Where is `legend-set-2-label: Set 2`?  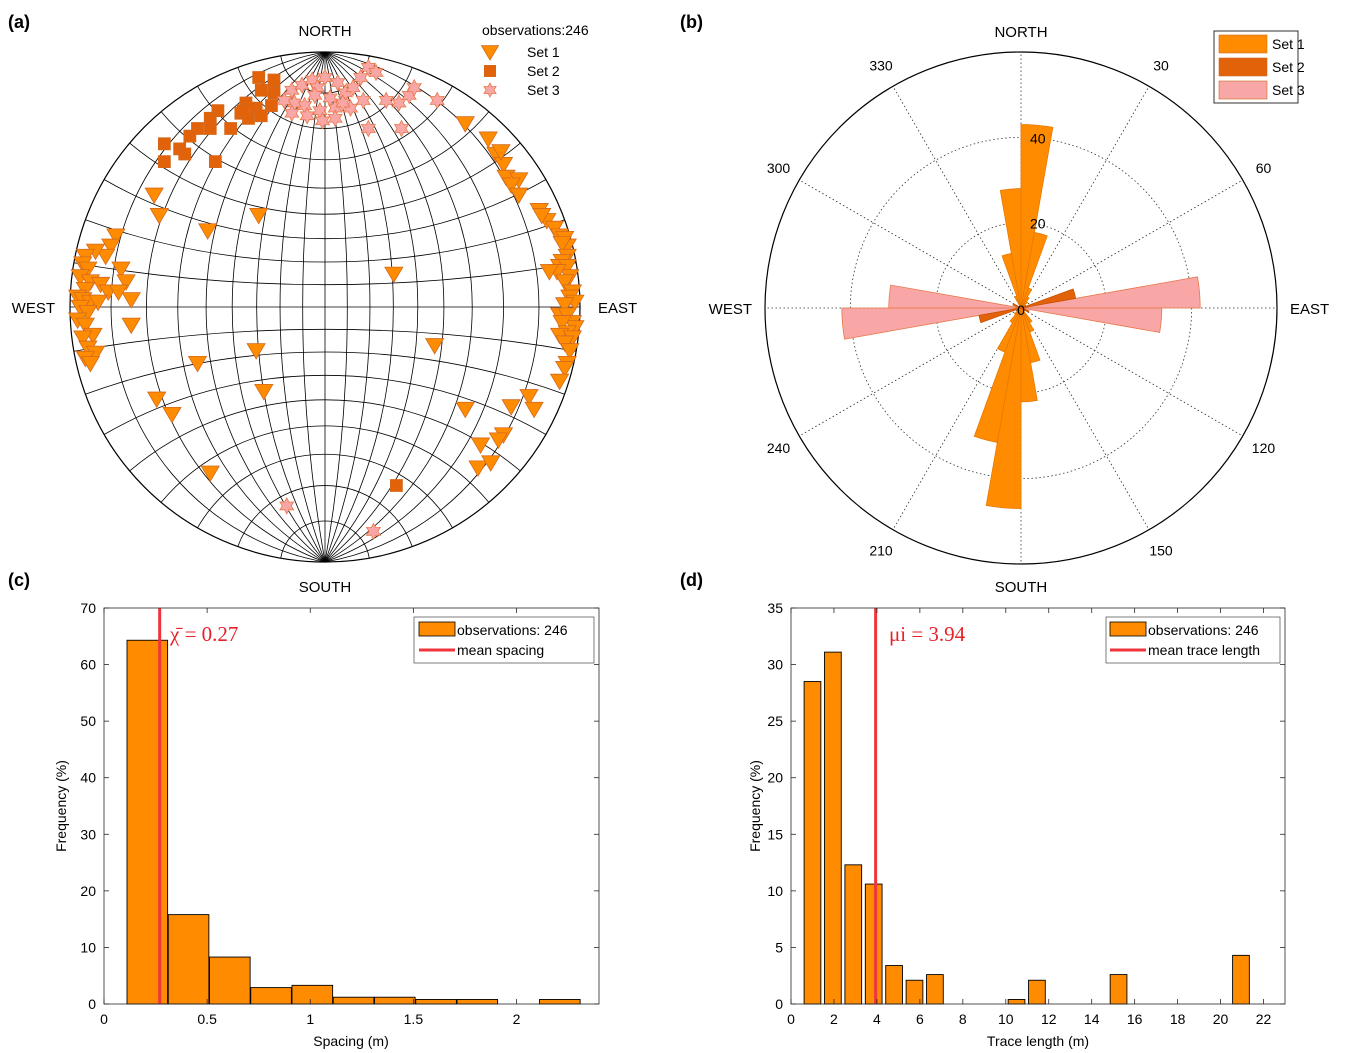 legend-set-2-label: Set 2 is located at coordinates (543, 71).